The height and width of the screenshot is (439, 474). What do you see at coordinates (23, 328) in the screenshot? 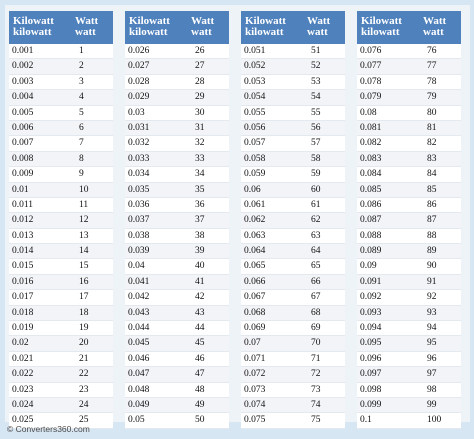
I see `kilowatt-value: 0.019` at bounding box center [23, 328].